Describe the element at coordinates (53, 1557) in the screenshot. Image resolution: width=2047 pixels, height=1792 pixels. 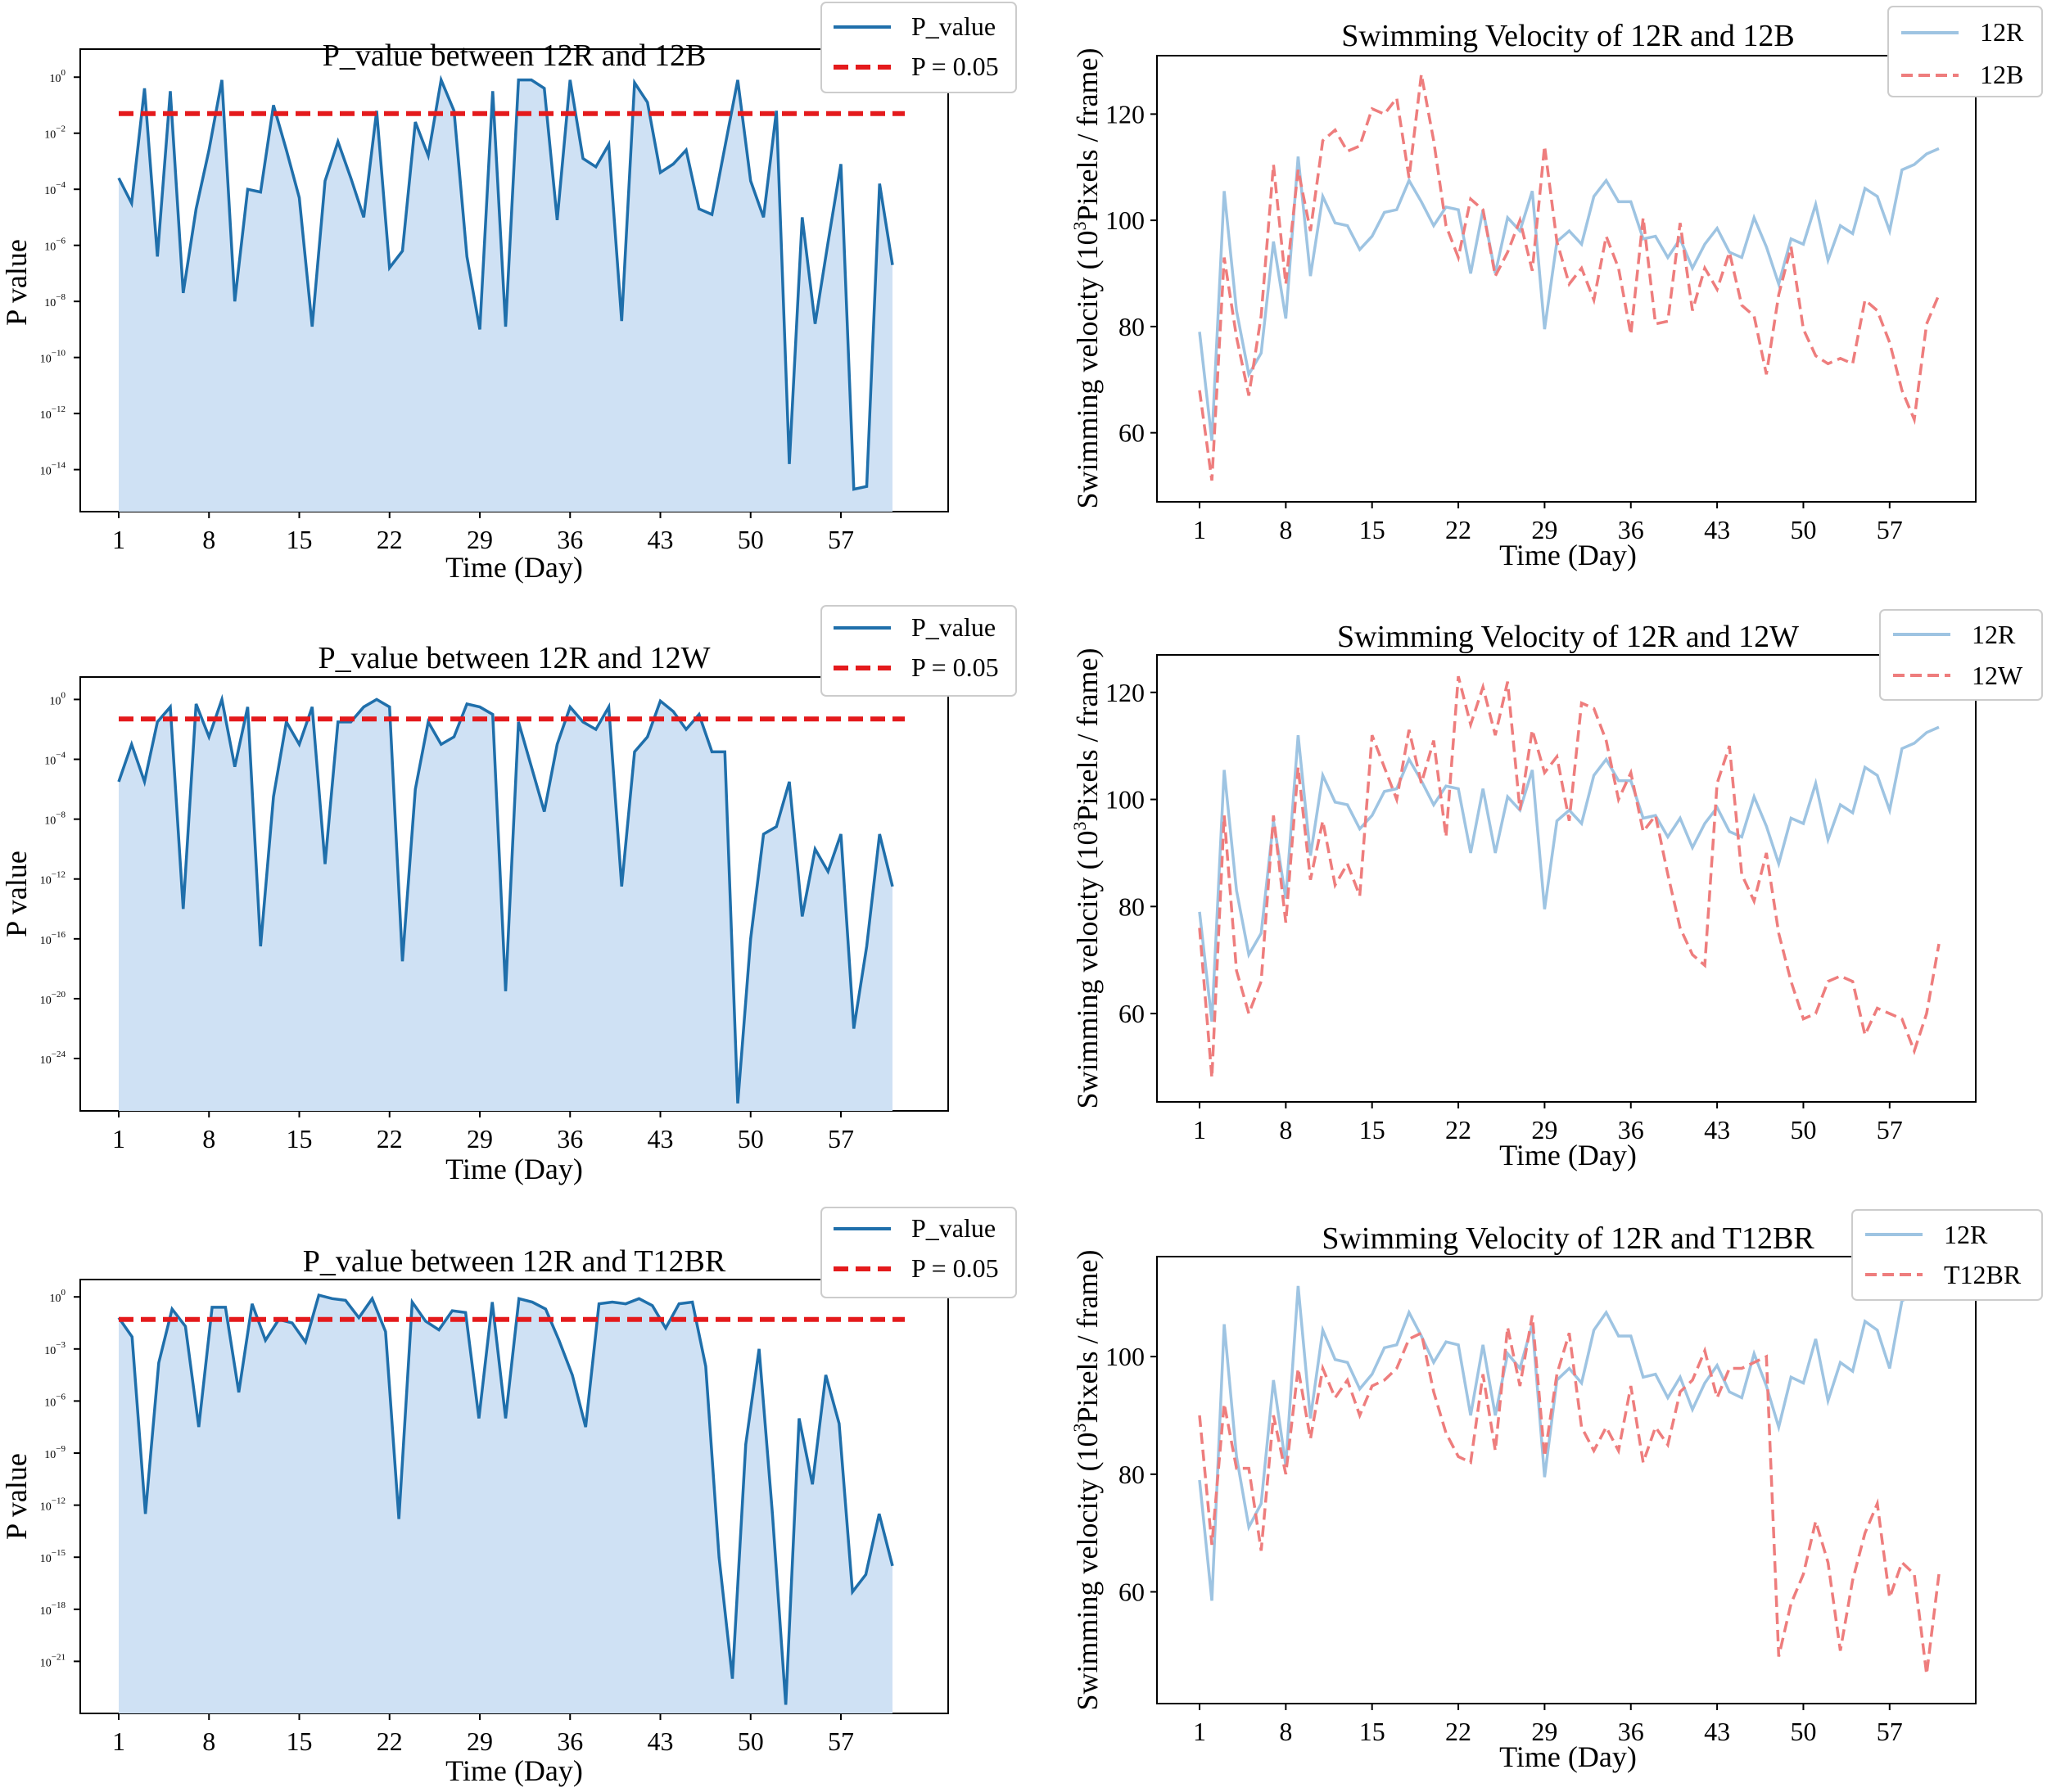
I see `y-tick-label: 10−15` at that location.